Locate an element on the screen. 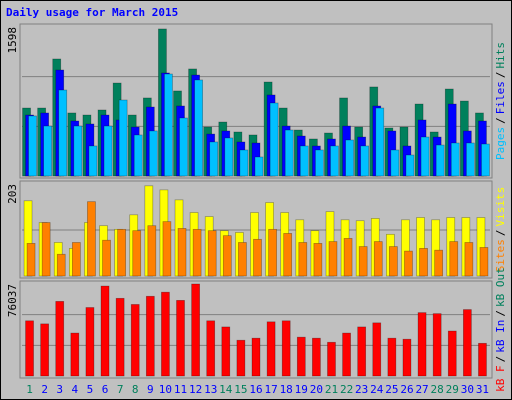 This screenshot has width=512, height=400. x-tick-label: 28 is located at coordinates (437, 389).